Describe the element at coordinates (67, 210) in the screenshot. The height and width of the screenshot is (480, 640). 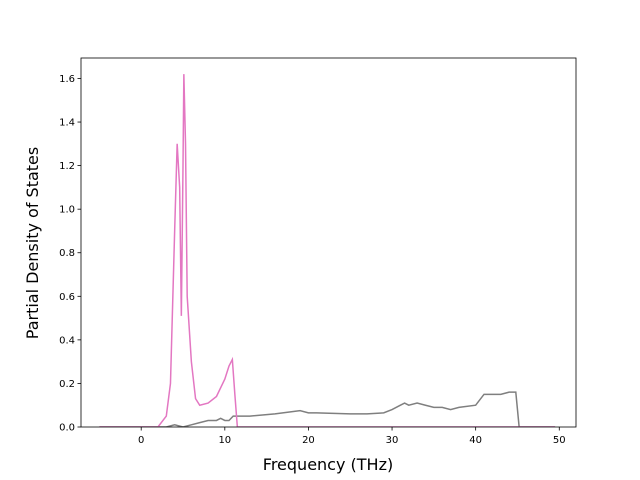
I see `y-tick-label: 1.0` at that location.